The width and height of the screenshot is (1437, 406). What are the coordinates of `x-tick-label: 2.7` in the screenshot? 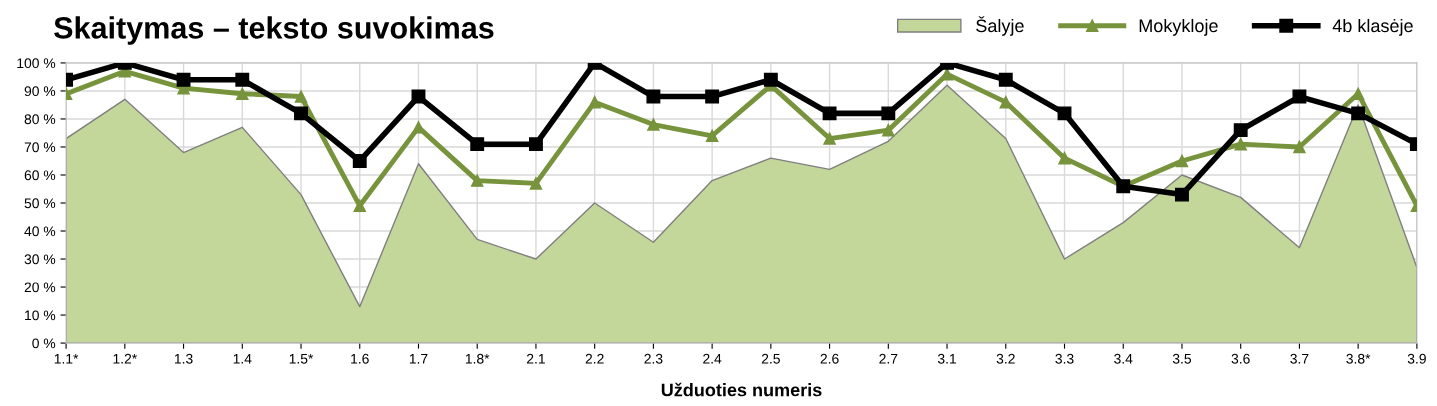 It's located at (888, 358).